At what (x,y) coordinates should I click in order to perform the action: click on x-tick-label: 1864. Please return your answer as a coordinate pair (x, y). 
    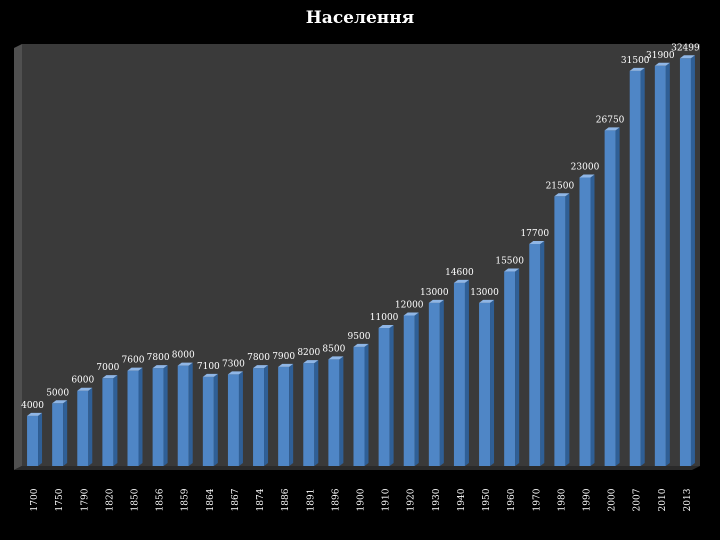
    Looking at the image, I should click on (211, 499).